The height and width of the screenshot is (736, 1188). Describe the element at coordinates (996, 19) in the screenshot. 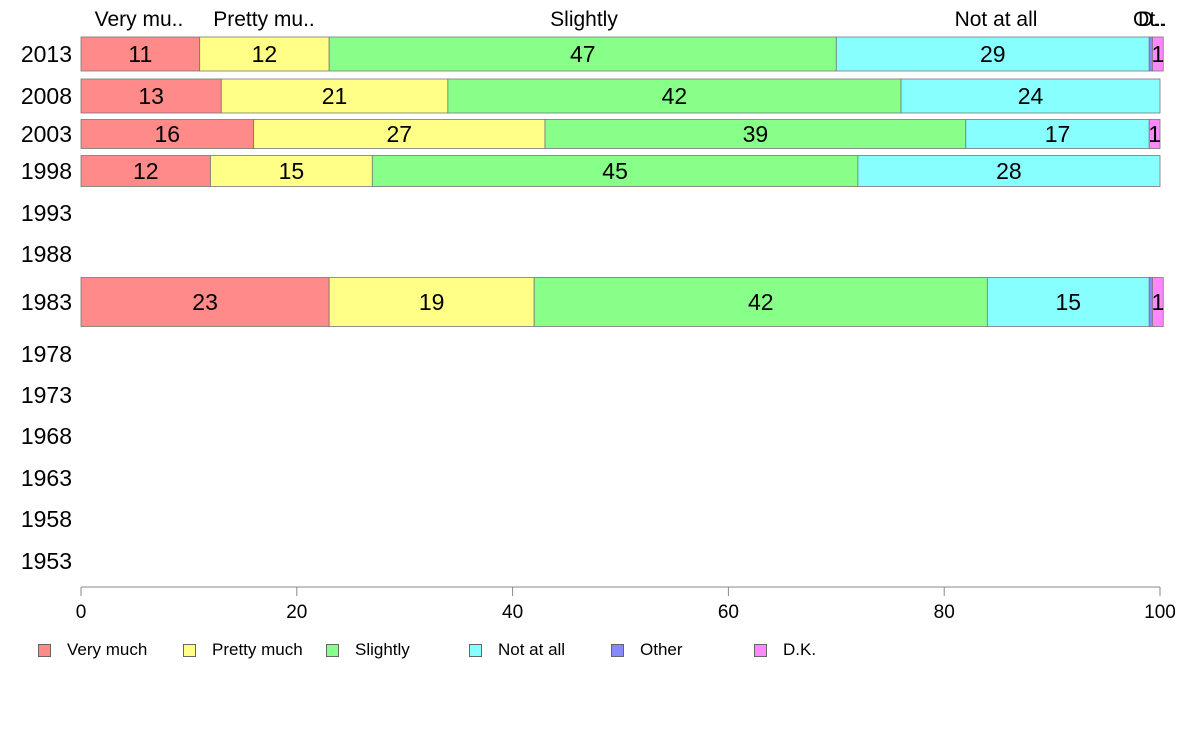

I see `column-header-not-at-all: Not at all` at that location.